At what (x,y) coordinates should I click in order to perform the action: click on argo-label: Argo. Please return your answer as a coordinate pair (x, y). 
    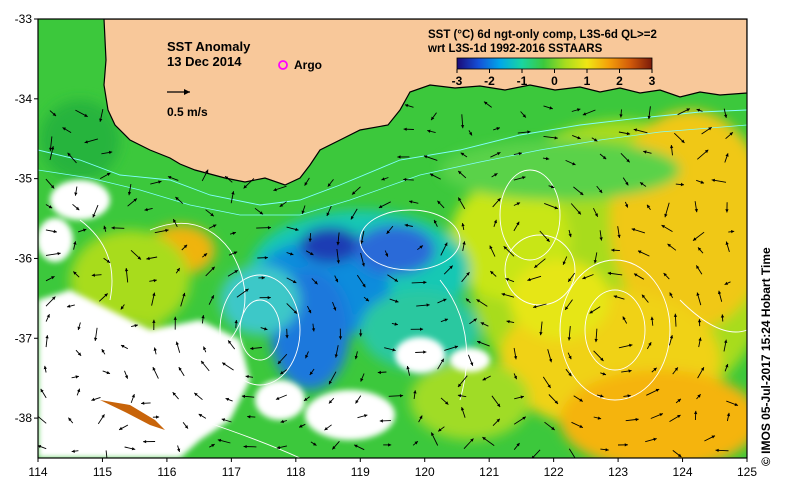
    Looking at the image, I should click on (308, 65).